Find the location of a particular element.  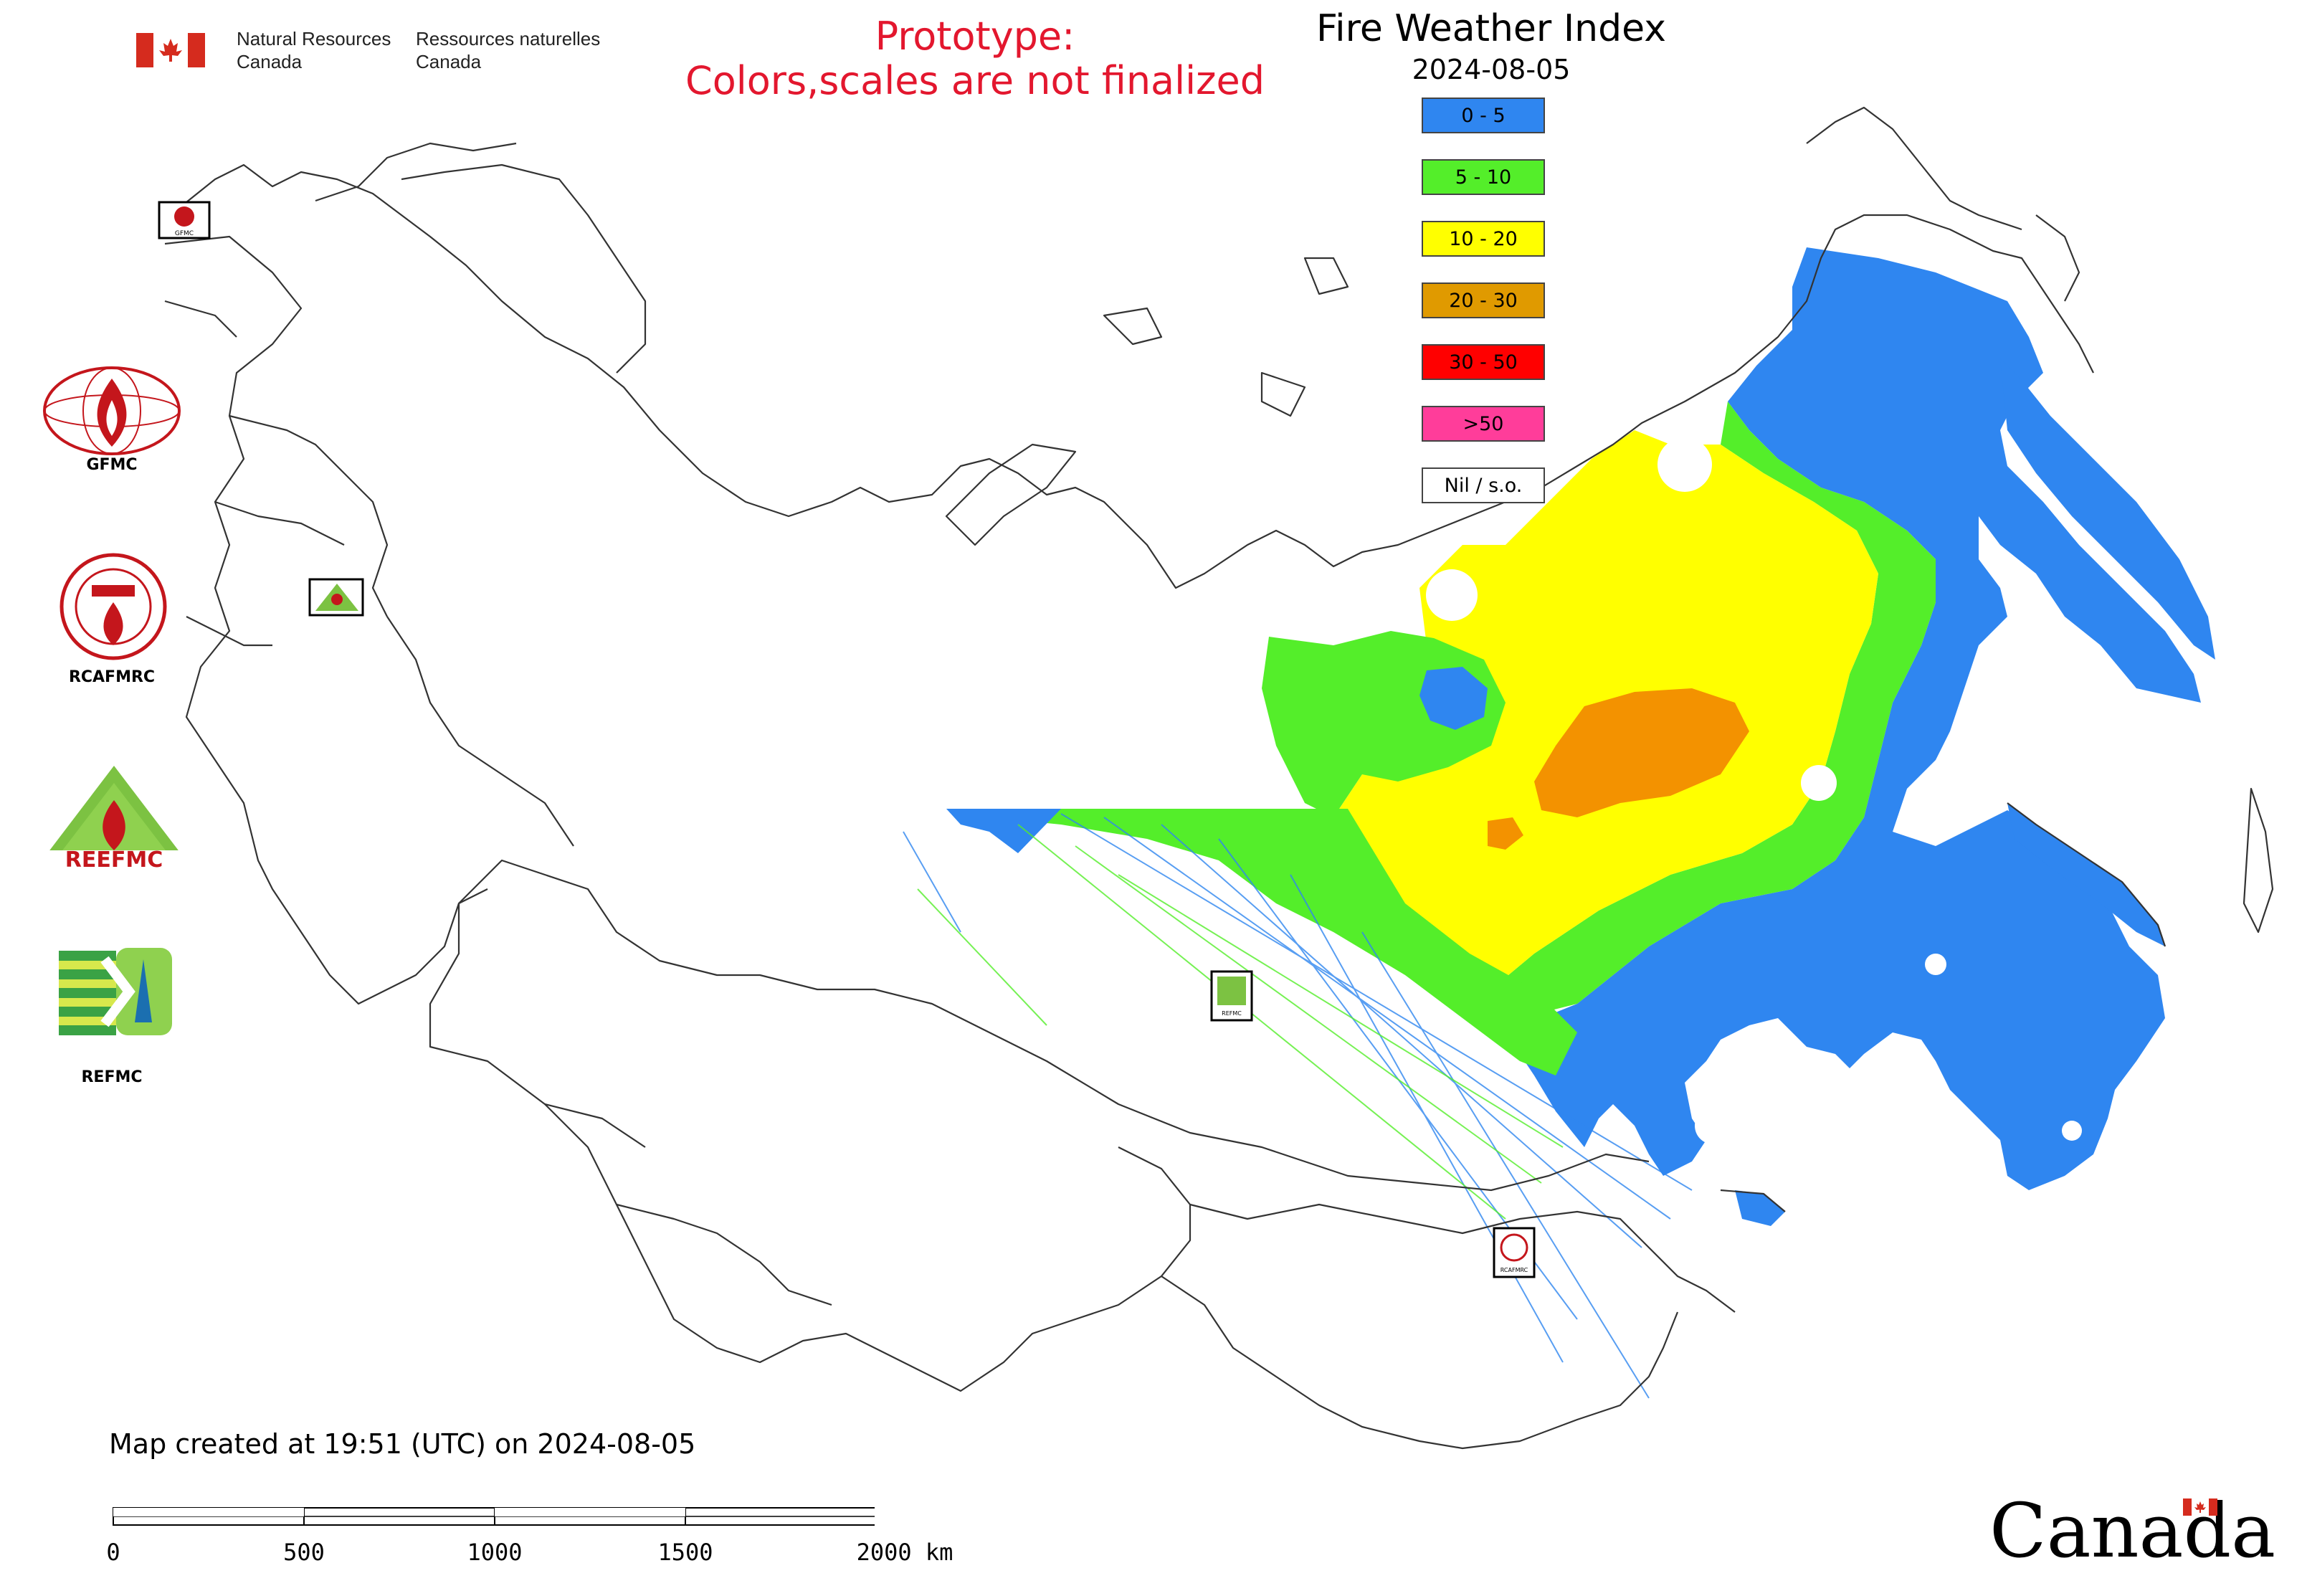

legend-item-5-10: 5 - 10 is located at coordinates (1484, 177).